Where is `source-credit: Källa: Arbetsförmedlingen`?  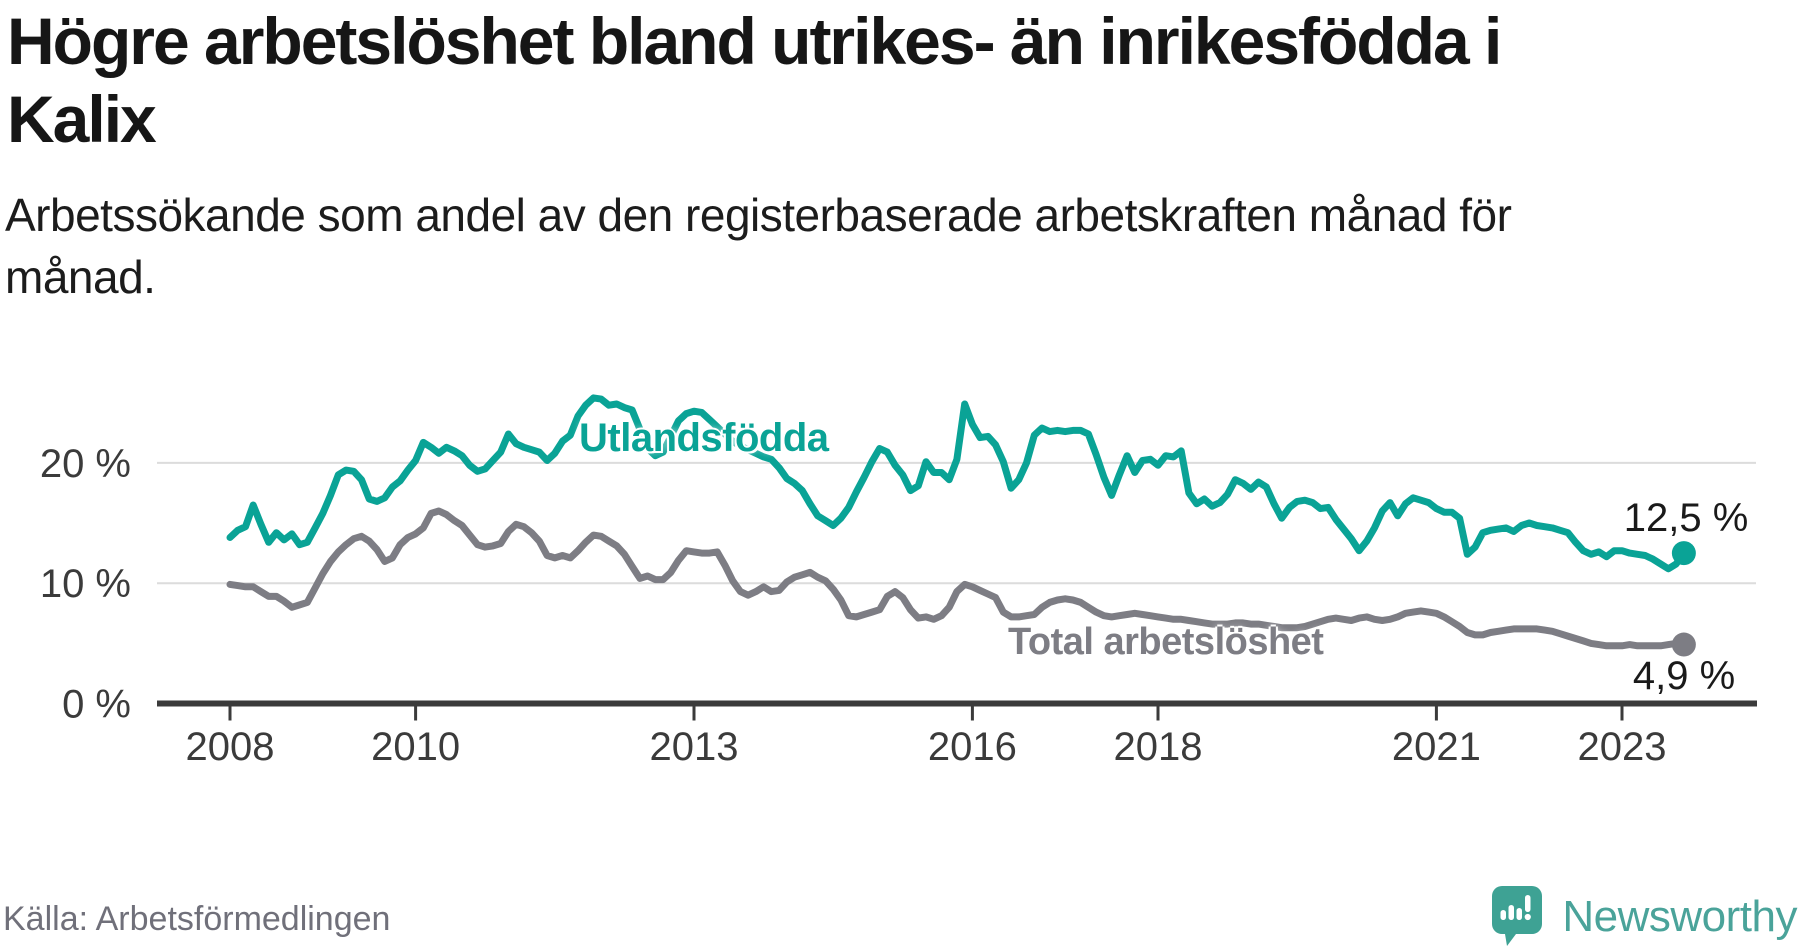 source-credit: Källa: Arbetsförmedlingen is located at coordinates (197, 919).